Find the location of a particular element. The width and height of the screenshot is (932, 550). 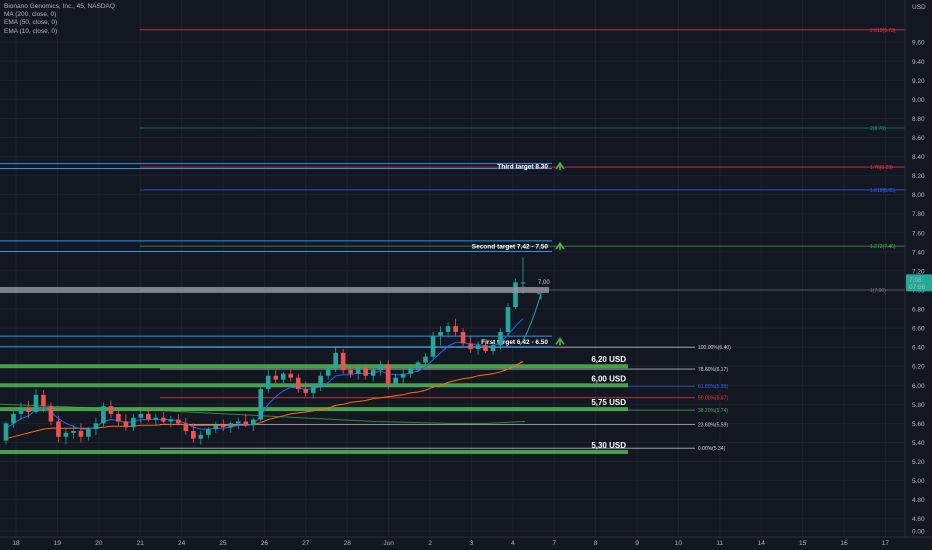

y-tick-label: 7.60 is located at coordinates (918, 233).